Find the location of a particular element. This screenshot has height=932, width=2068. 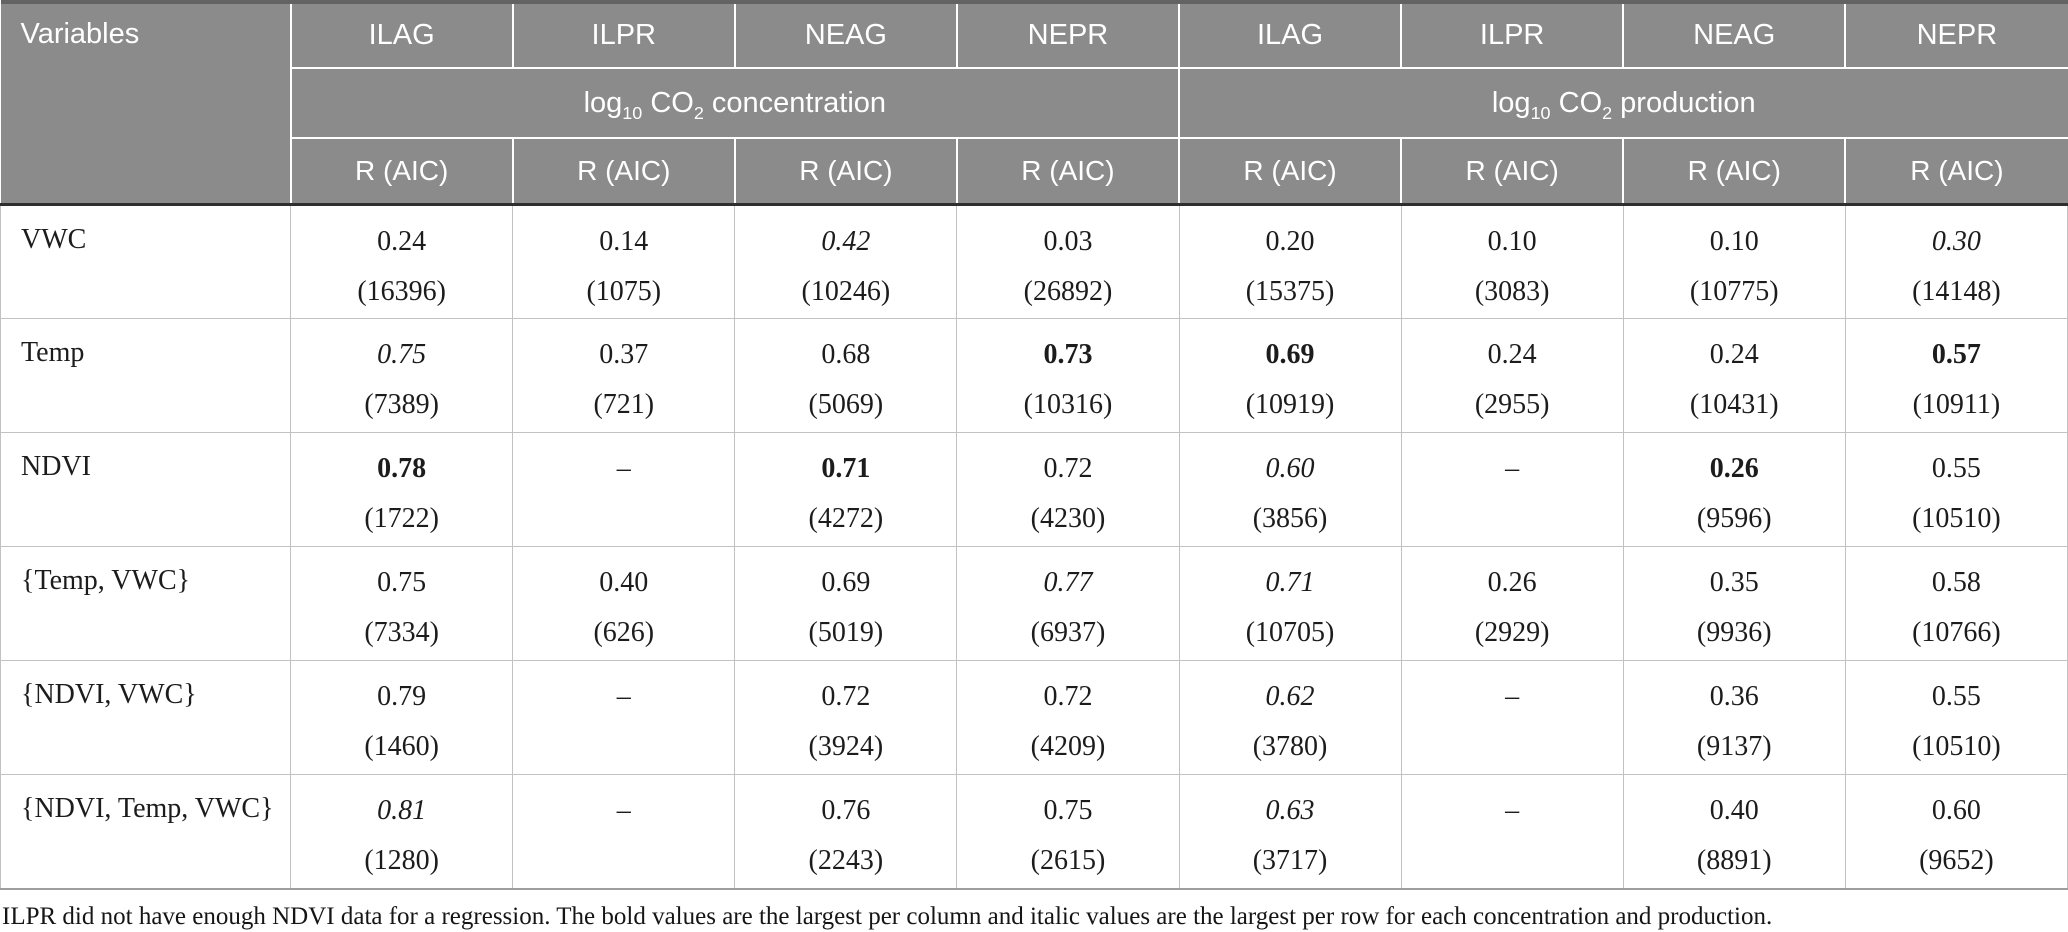

aic-value: (5019) is located at coordinates (846, 632).